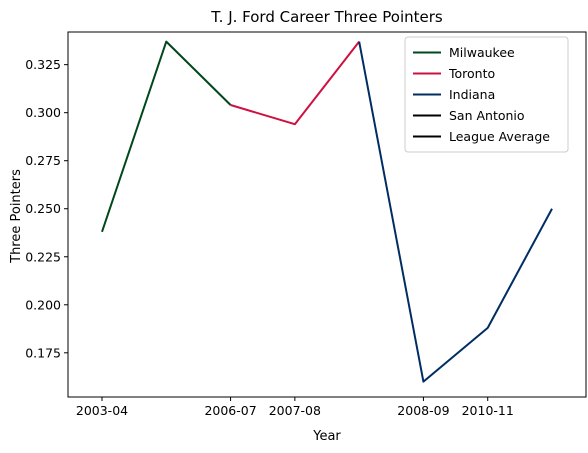 This screenshot has height=453, width=588. I want to click on y-tick-label: 0.225, so click(43, 256).